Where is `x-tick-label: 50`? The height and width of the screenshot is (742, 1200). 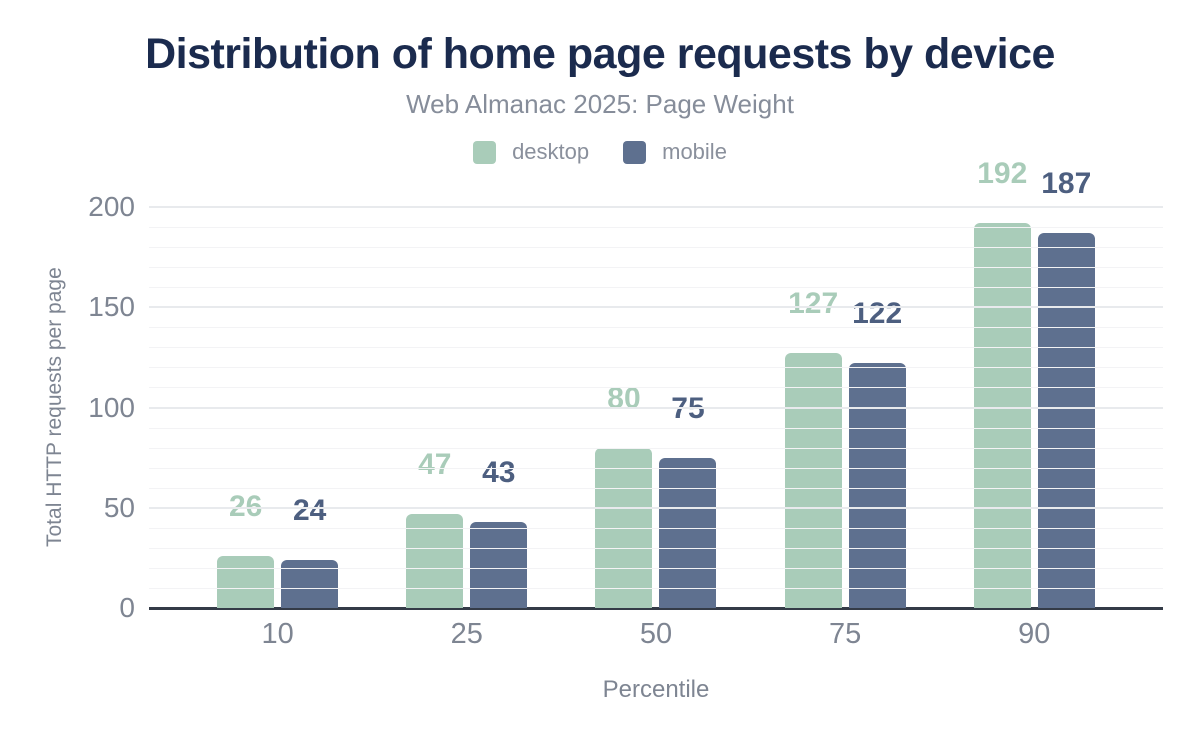
x-tick-label: 50 is located at coordinates (656, 634).